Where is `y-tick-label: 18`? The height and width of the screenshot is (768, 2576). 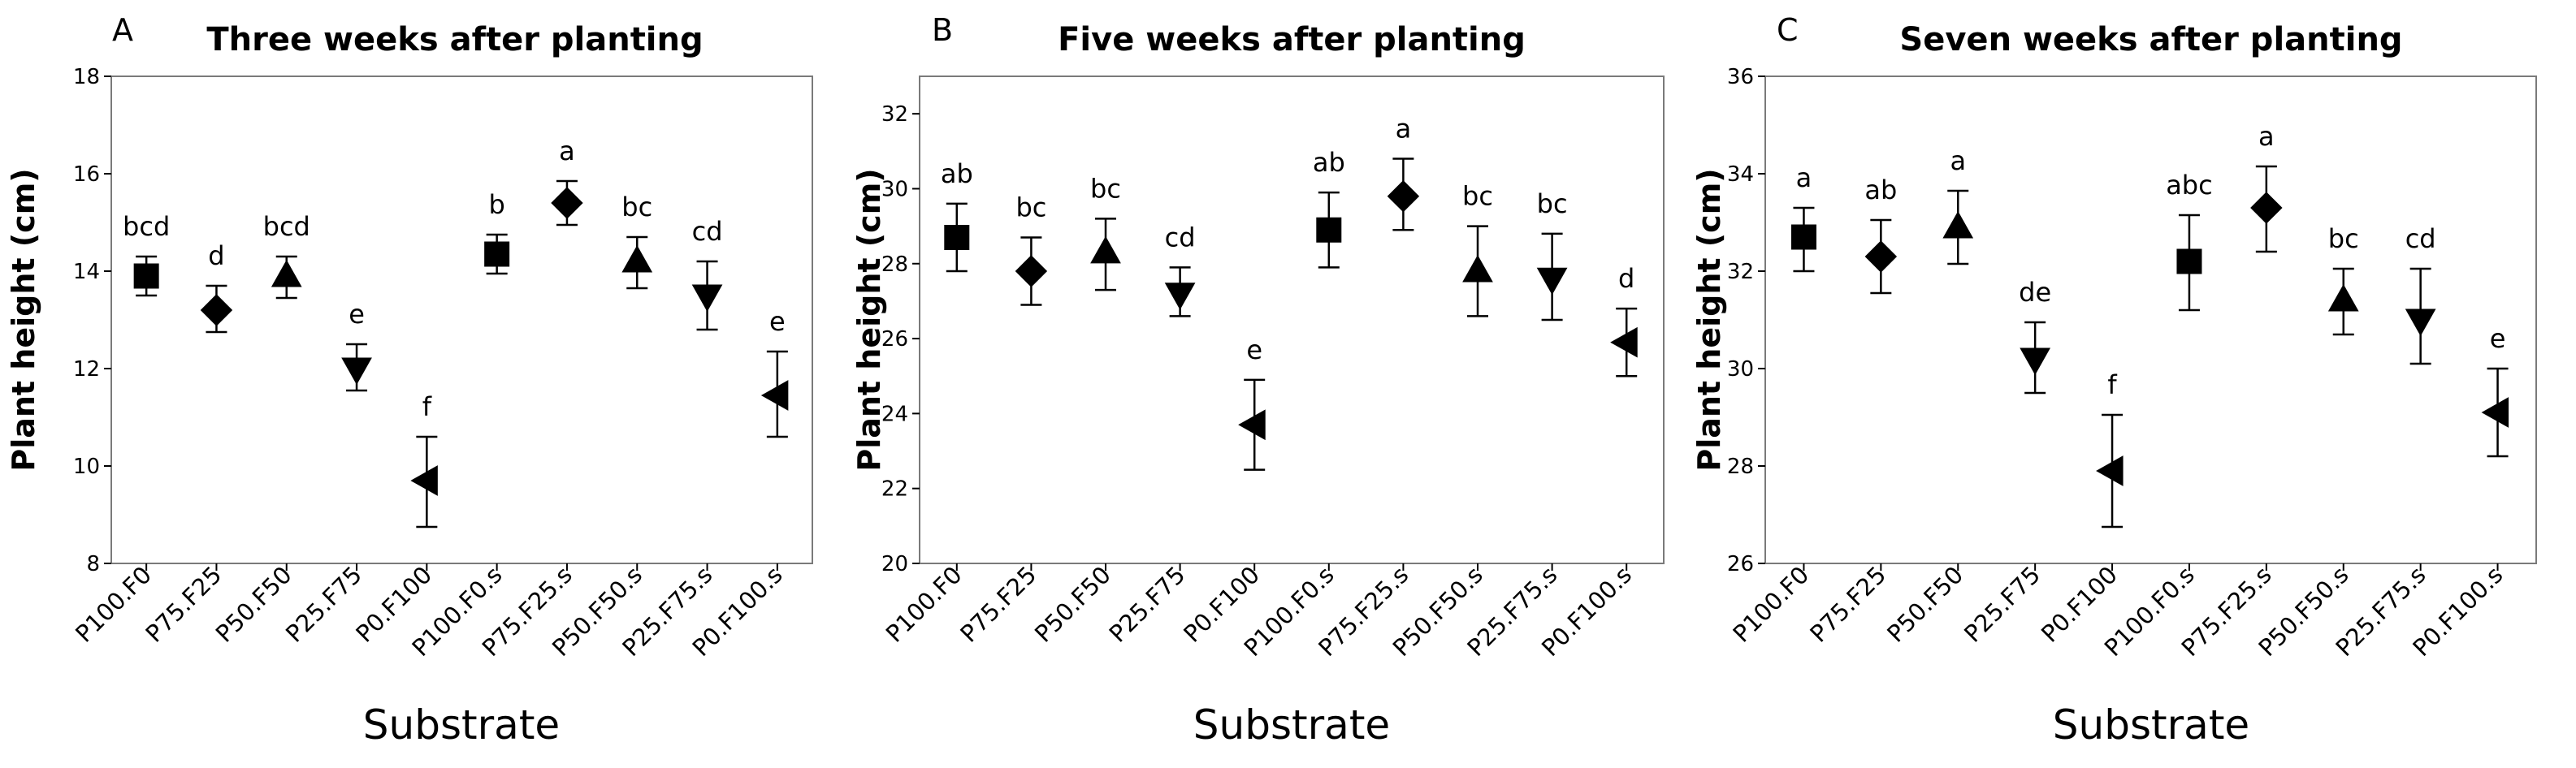
y-tick-label: 18 is located at coordinates (86, 77).